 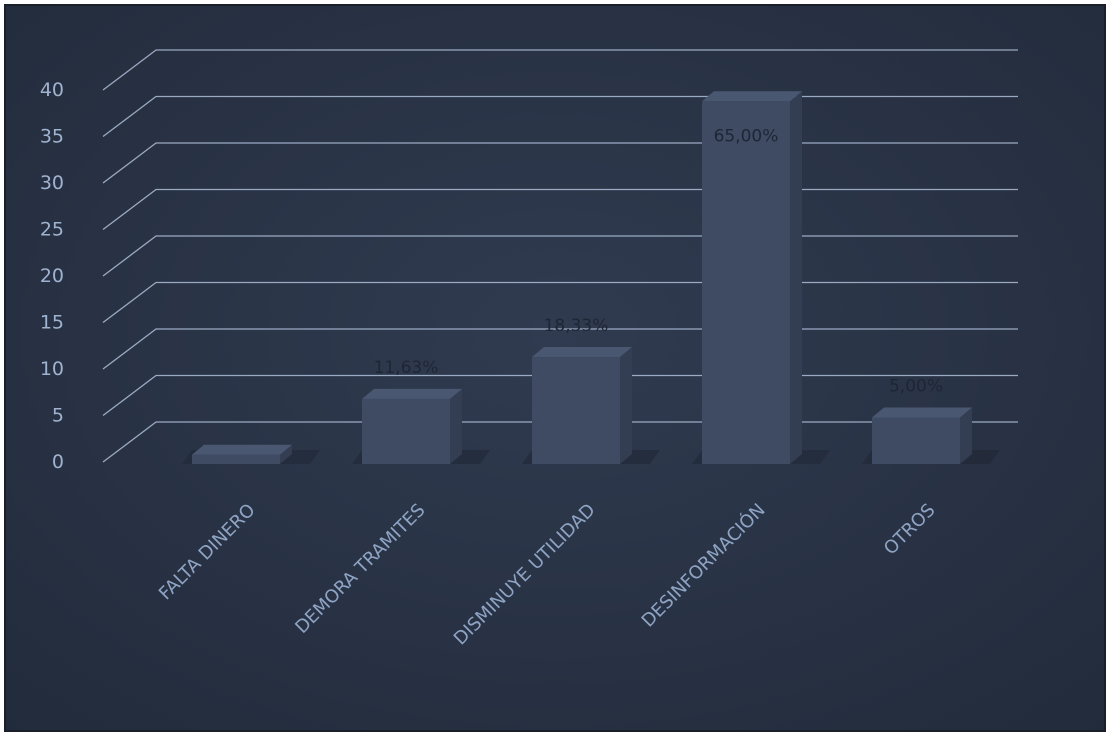 What do you see at coordinates (58, 416) in the screenshot?
I see `y-tick-label: 5` at bounding box center [58, 416].